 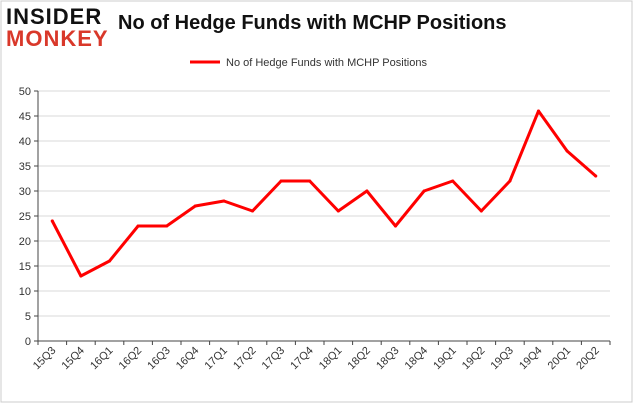 I want to click on x-tick-label: 17Q1, so click(x=216, y=359).